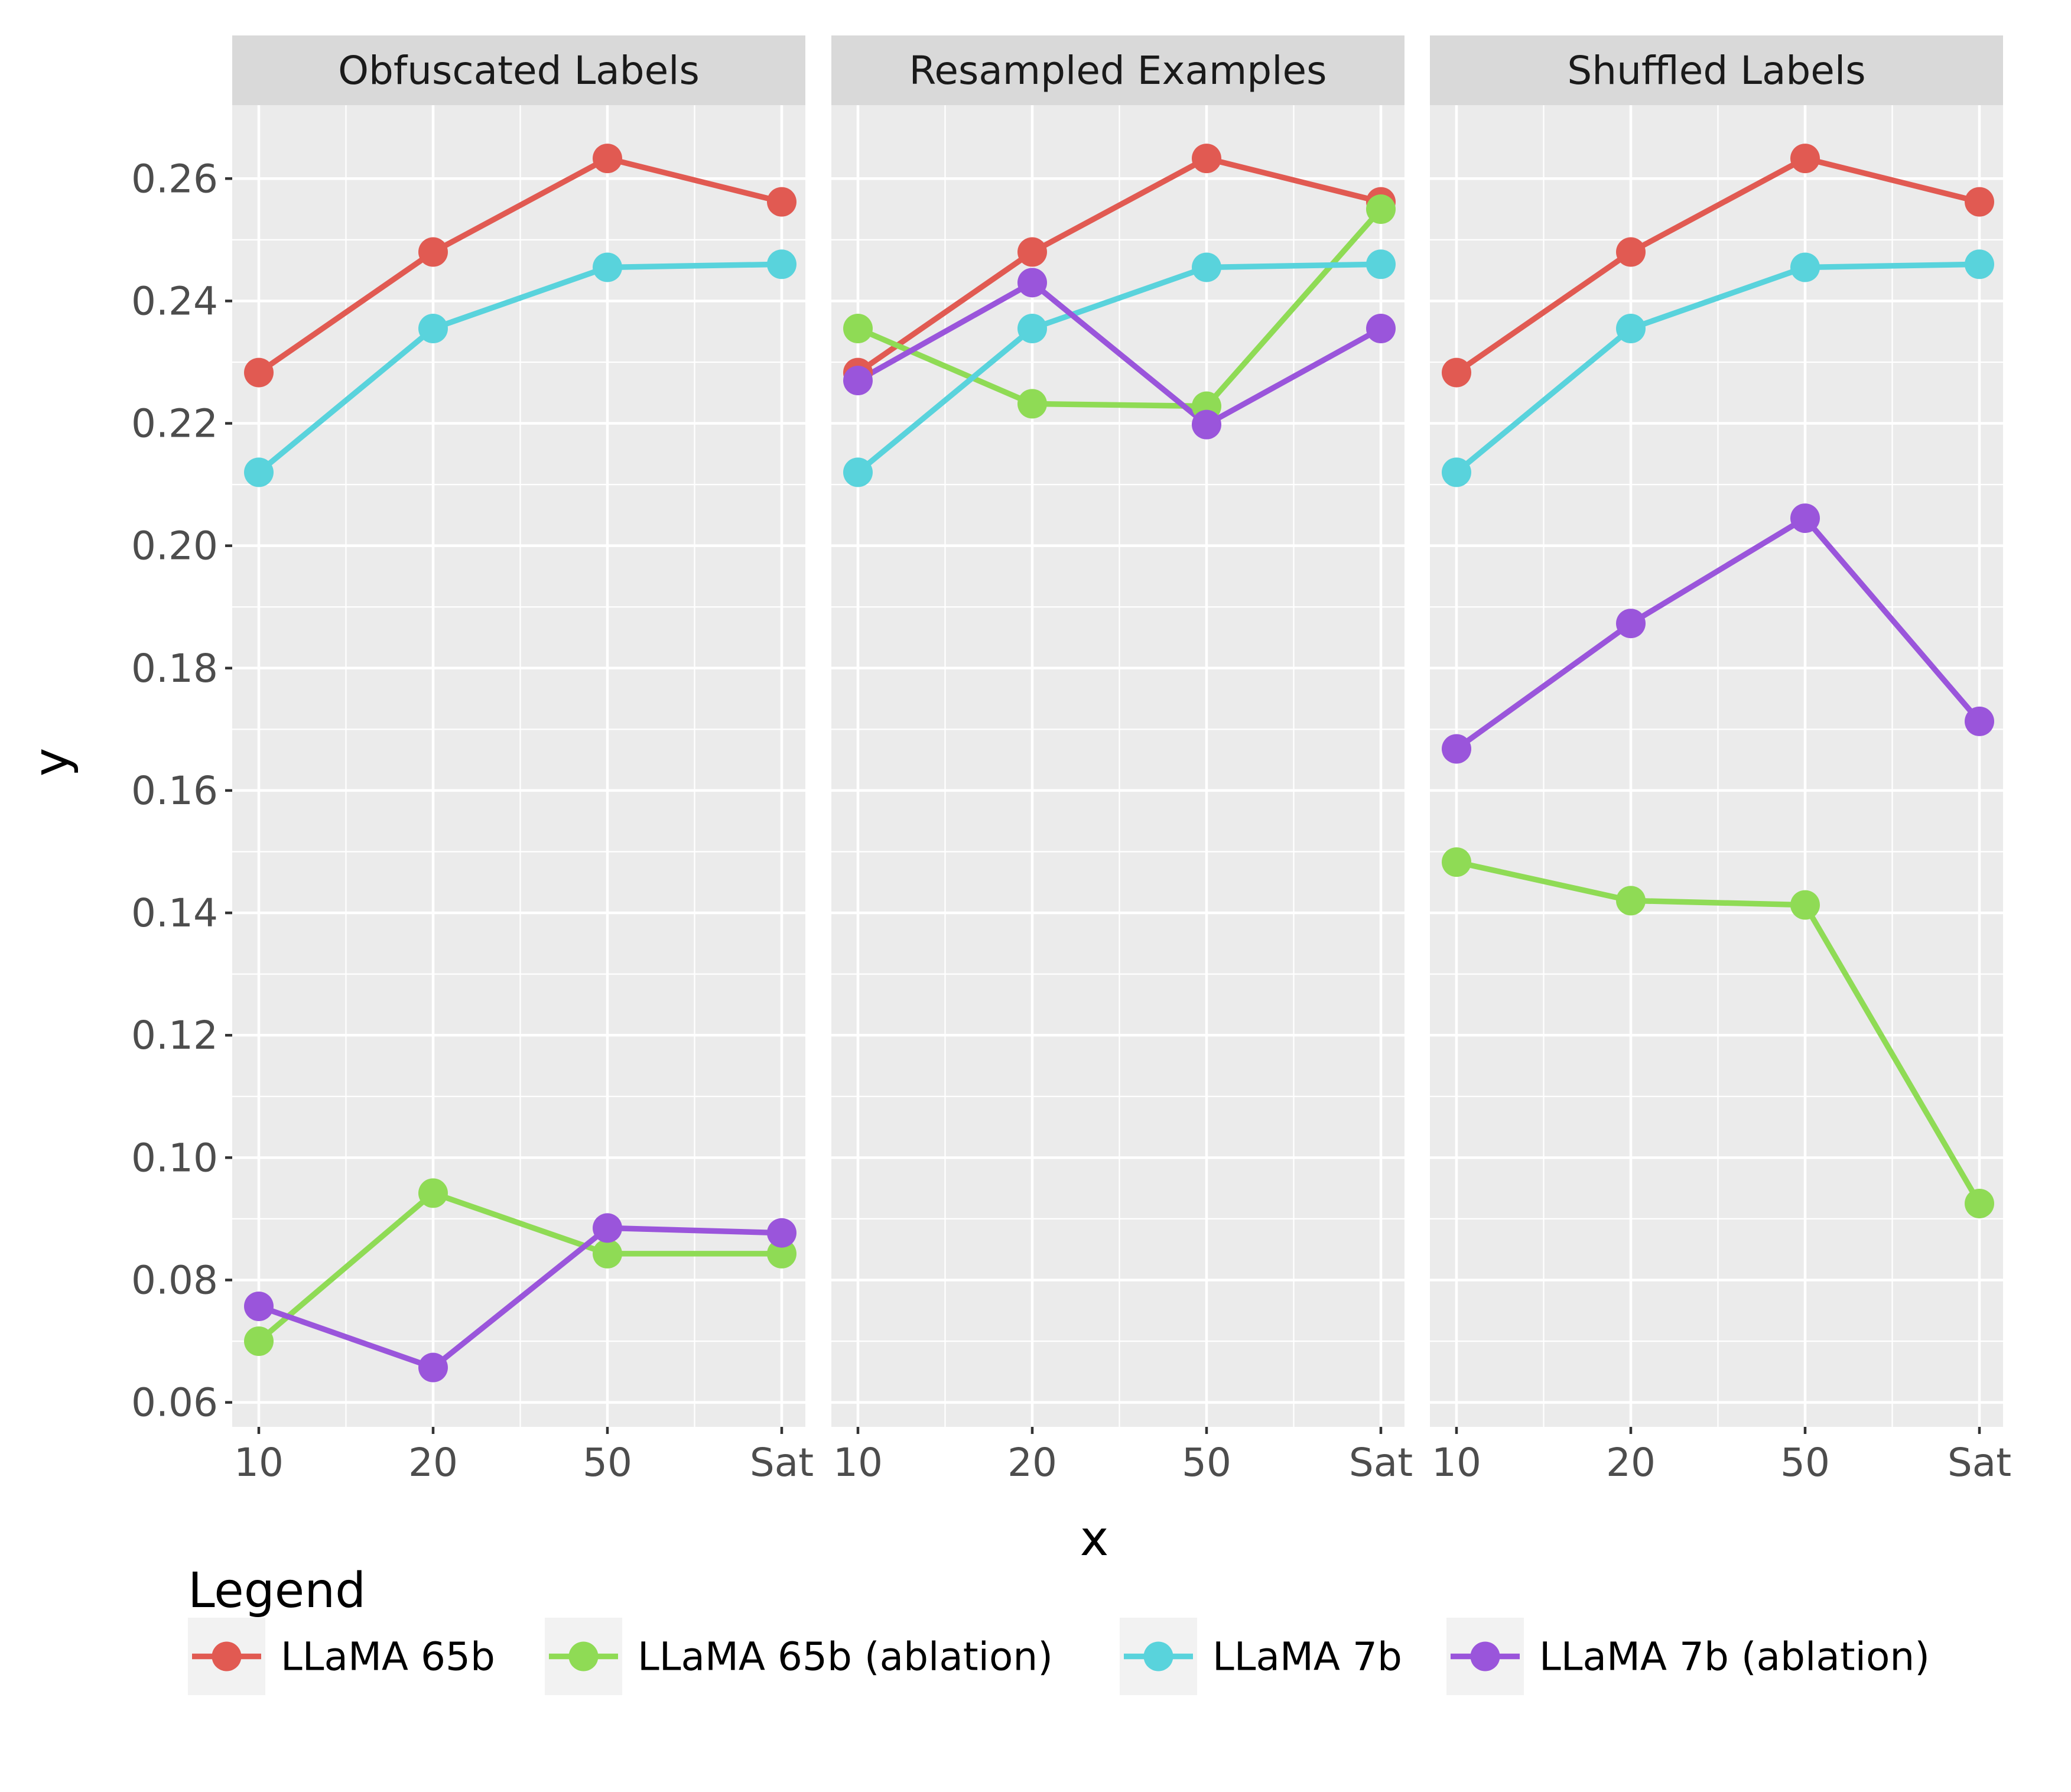 The image size is (2071, 1792). Describe the element at coordinates (174, 301) in the screenshot. I see `y-tick-label: 0.24` at that location.